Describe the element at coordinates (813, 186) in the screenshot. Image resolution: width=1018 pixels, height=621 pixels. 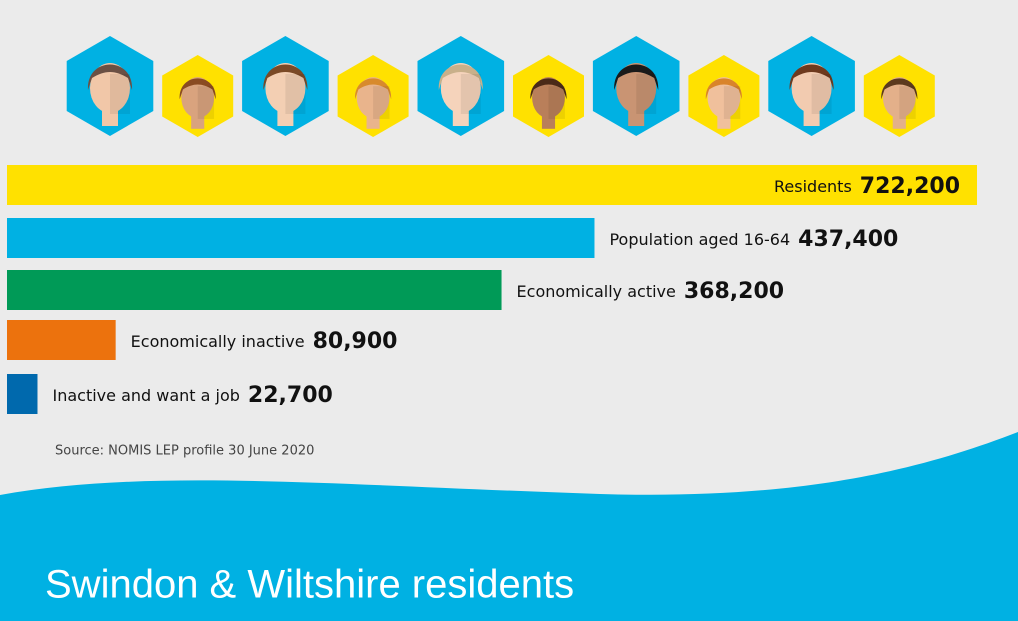
I see `category-label: Residents` at that location.